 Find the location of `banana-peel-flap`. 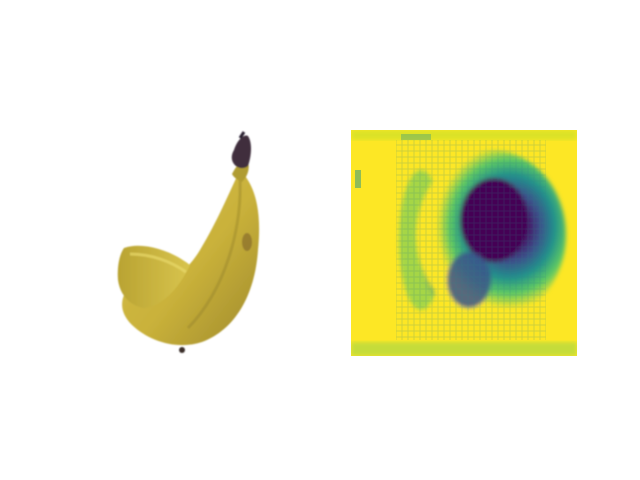

banana-peel-flap is located at coordinates (153, 276).